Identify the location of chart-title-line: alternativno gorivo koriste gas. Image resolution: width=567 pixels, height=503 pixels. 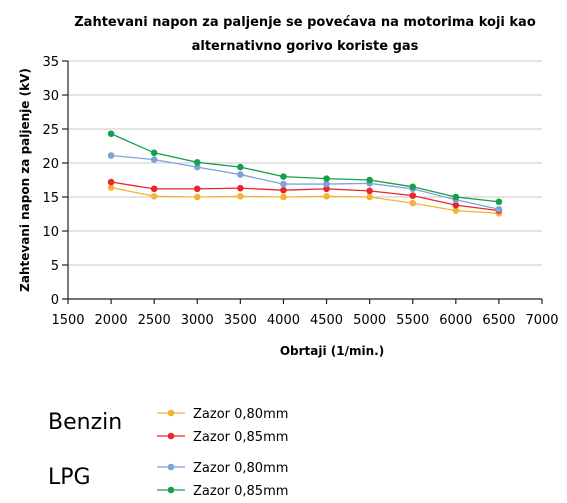
(305, 46).